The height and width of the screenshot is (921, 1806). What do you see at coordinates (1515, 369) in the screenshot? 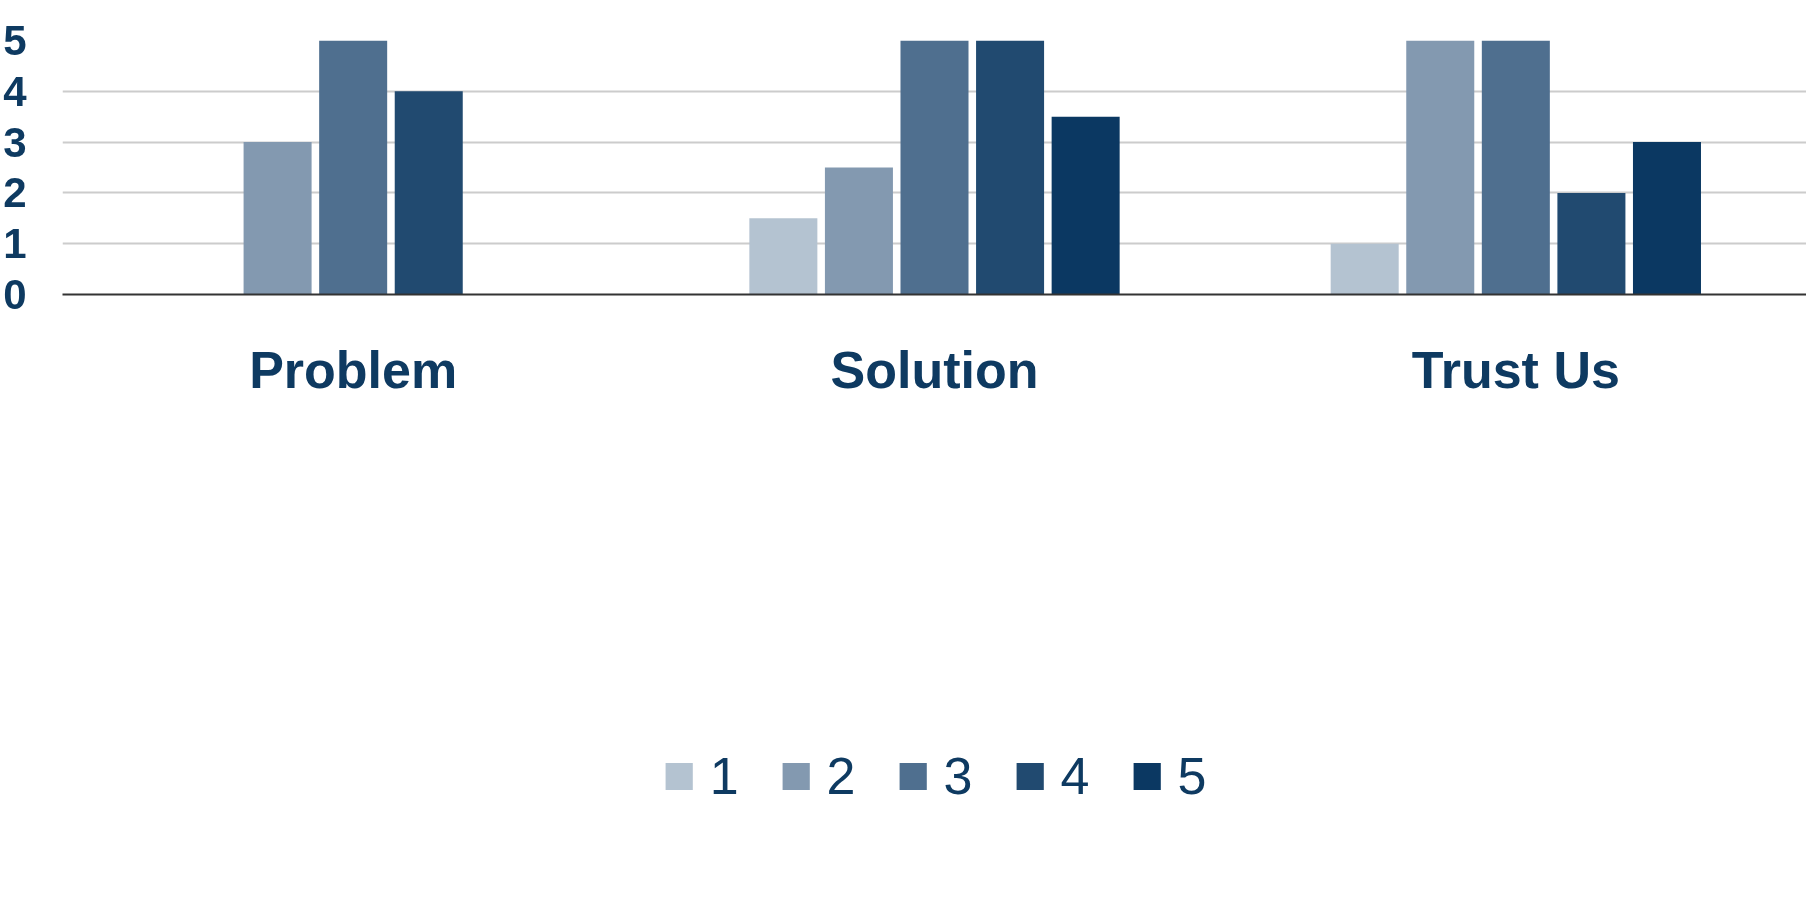
I see `x-tick-label: Trust Us` at bounding box center [1515, 369].